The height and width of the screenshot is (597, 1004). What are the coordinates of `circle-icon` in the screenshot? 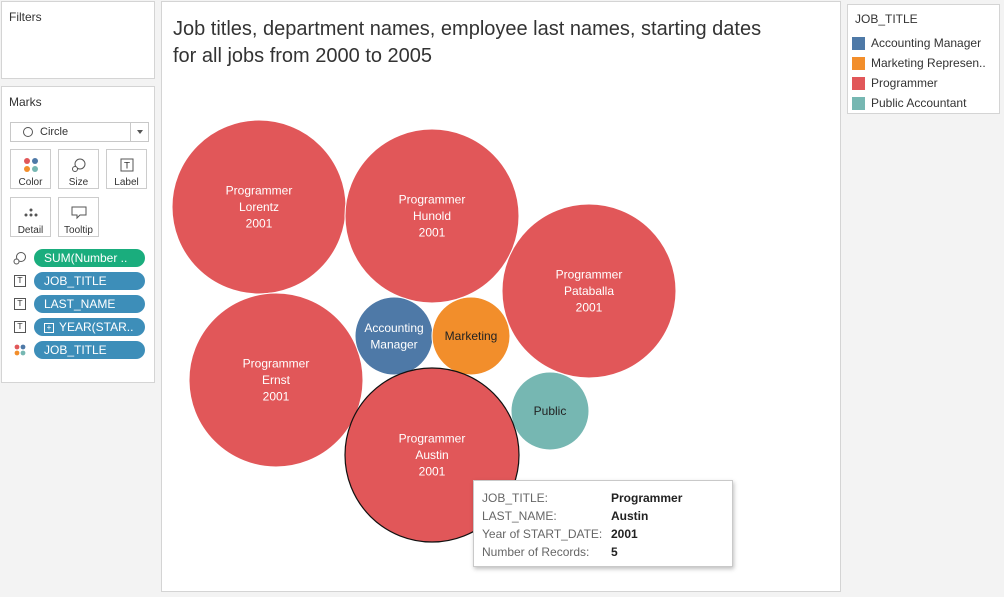 It's located at (28, 132).